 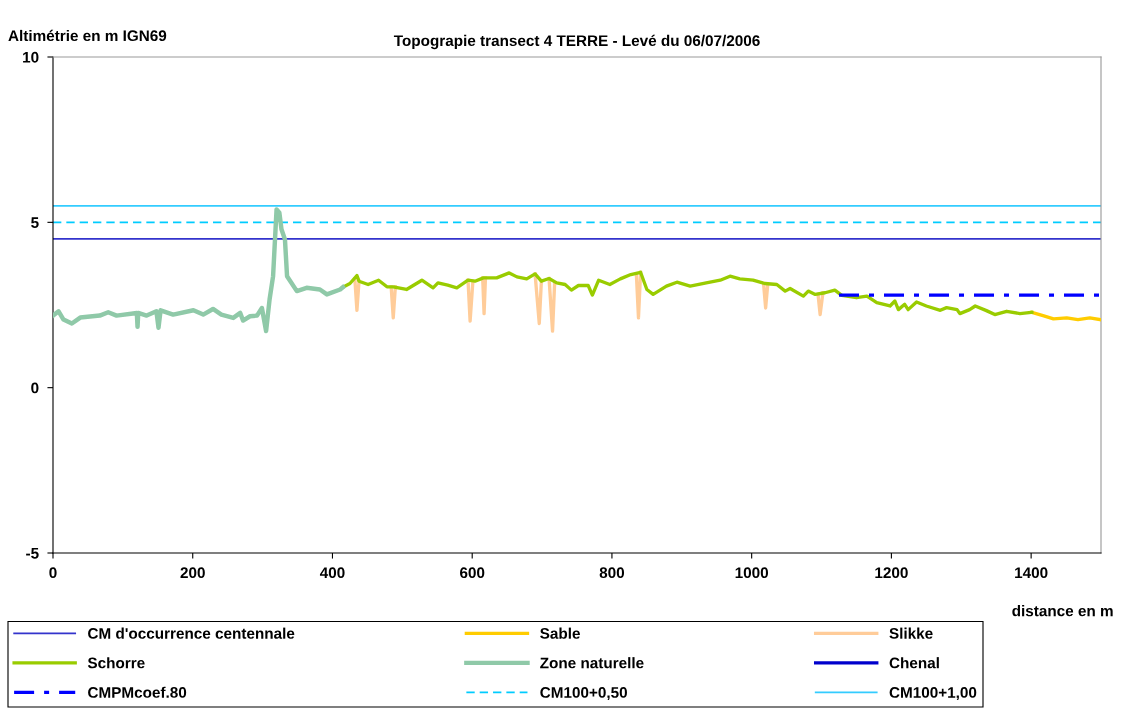 I want to click on legend-label: Sable, so click(x=560, y=633).